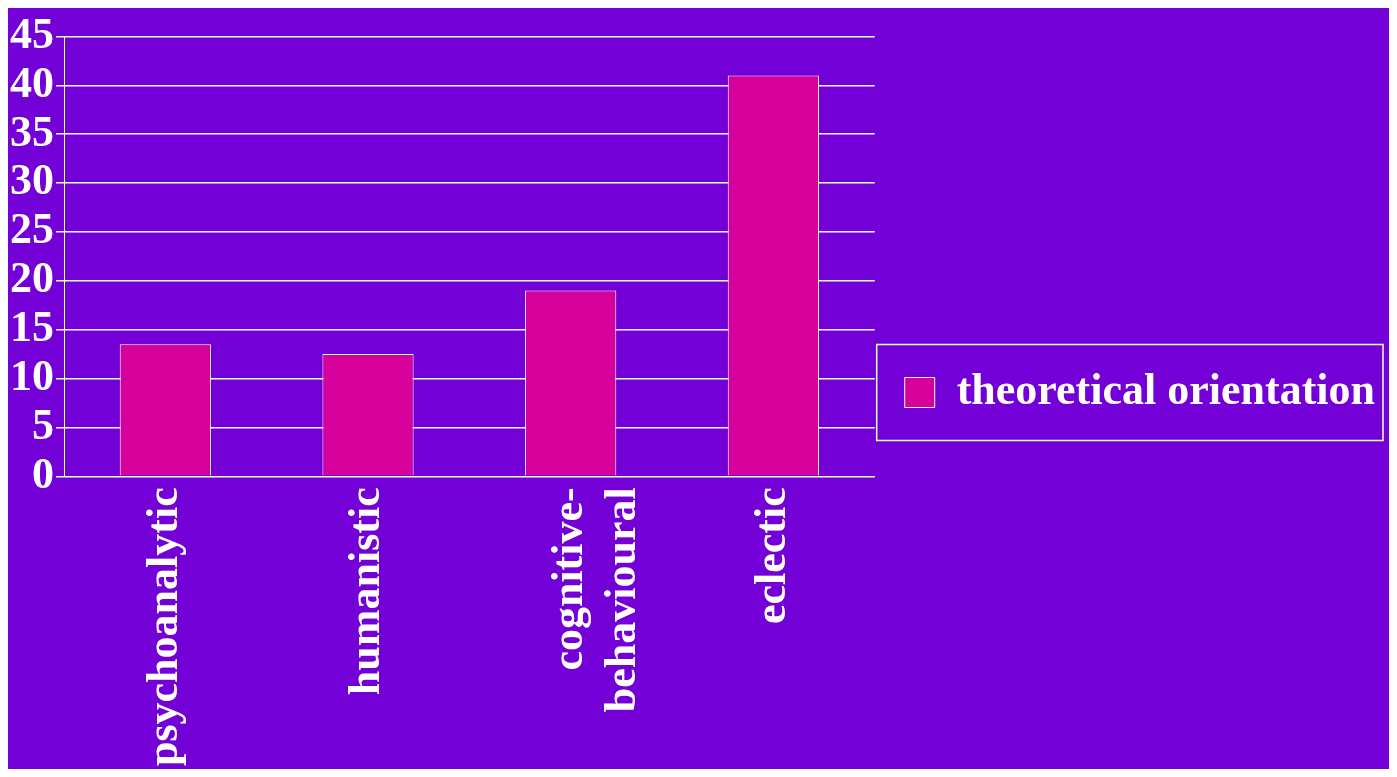 The height and width of the screenshot is (777, 1397). Describe the element at coordinates (162, 627) in the screenshot. I see `x-tick-label: psychoanalytic` at that location.